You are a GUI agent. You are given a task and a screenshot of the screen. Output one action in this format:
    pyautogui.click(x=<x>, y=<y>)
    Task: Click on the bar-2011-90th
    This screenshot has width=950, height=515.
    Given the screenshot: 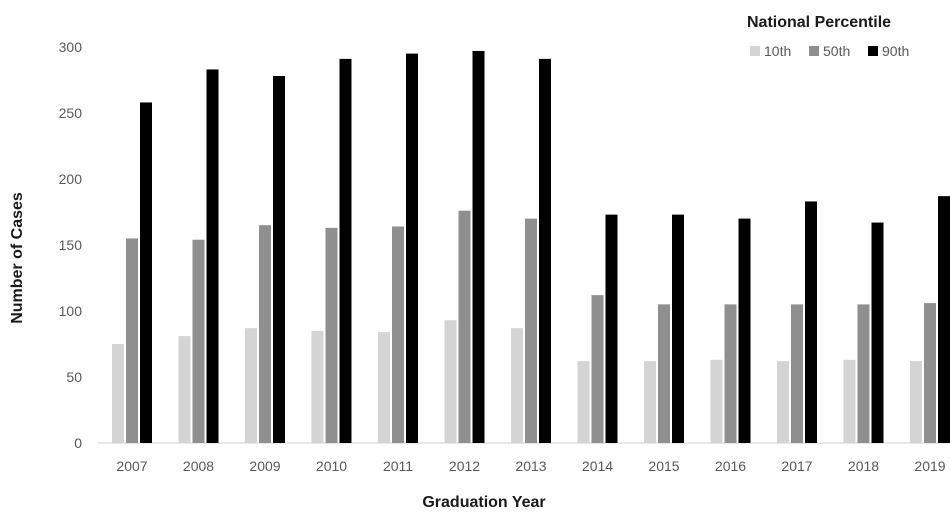 What is the action you would take?
    pyautogui.click(x=412, y=248)
    